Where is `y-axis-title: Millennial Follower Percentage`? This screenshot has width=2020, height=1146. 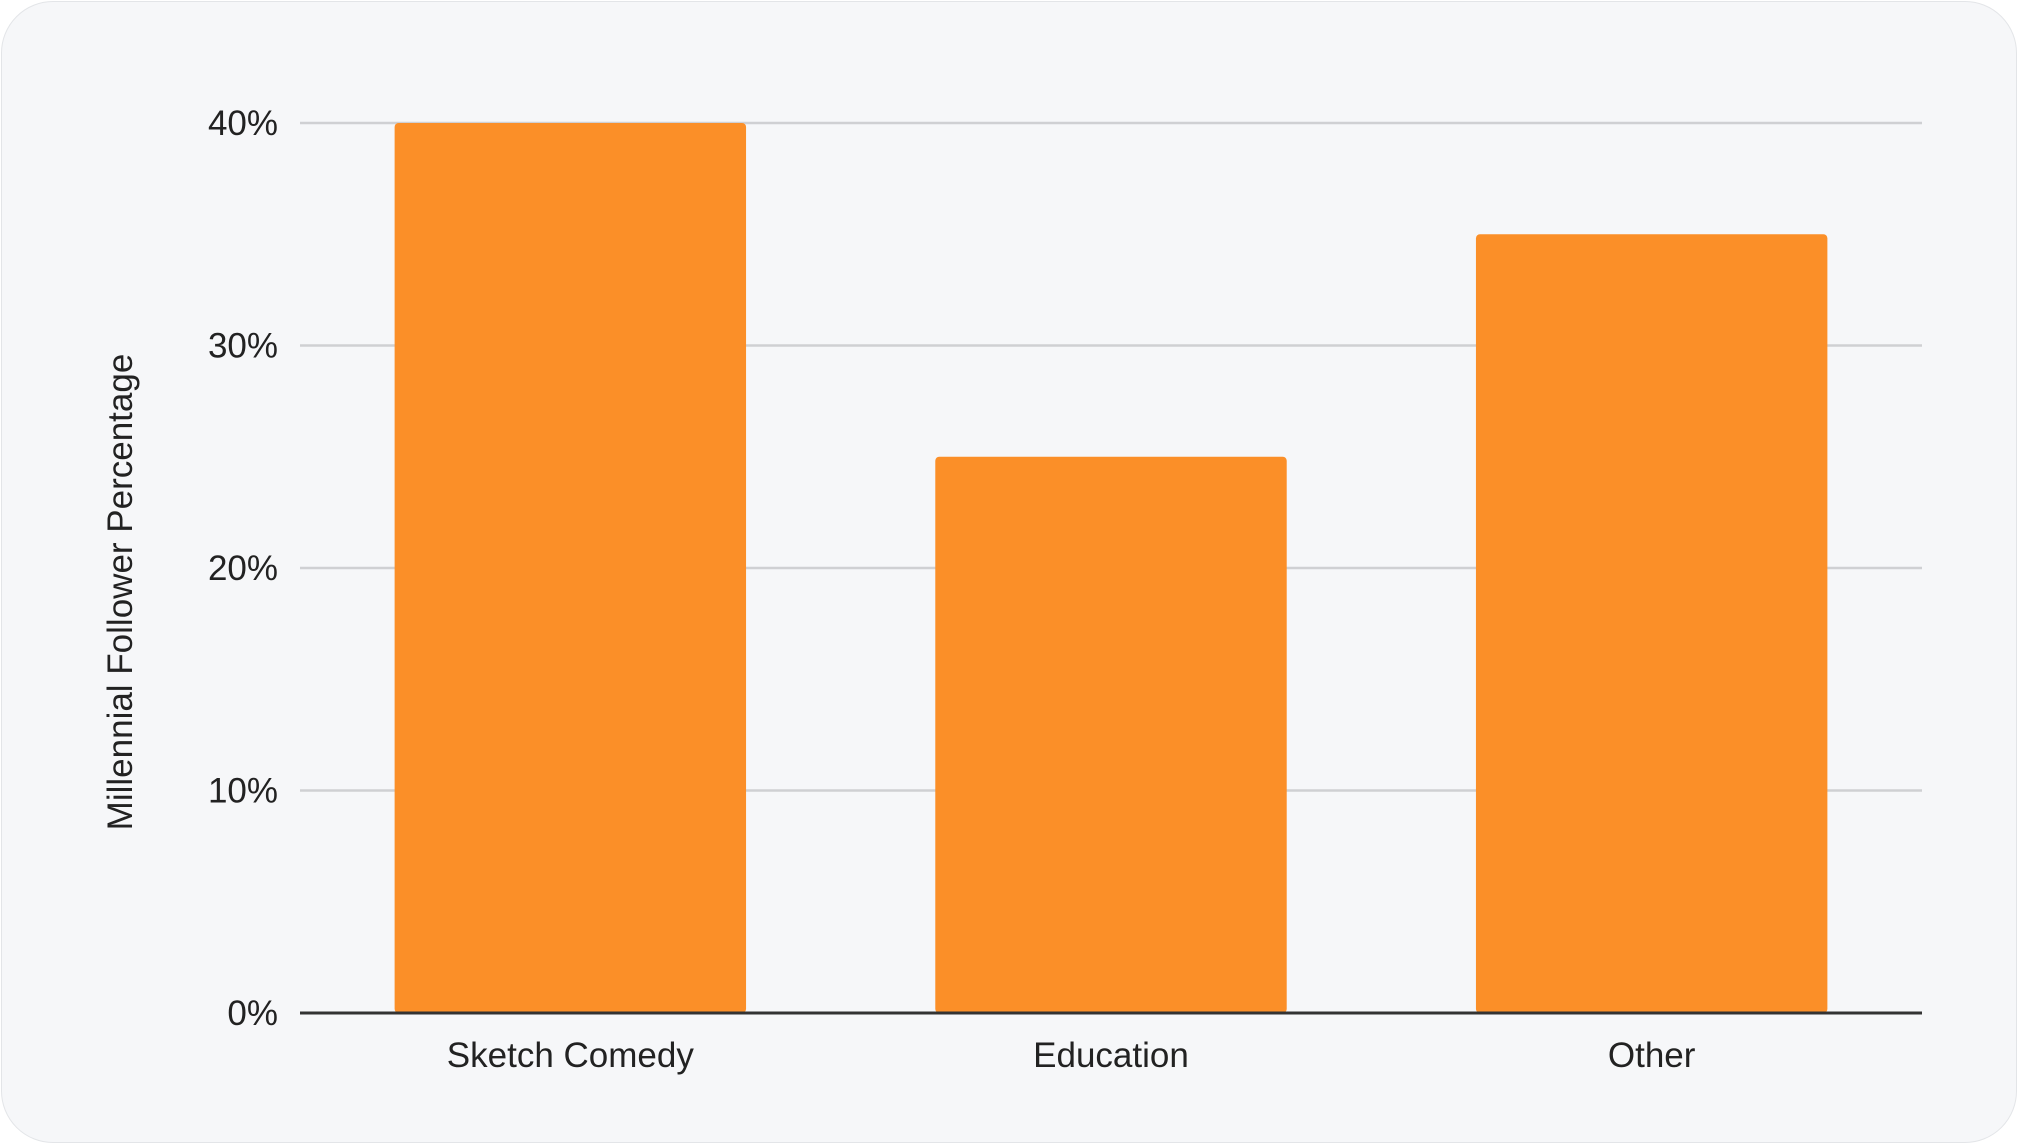 y-axis-title: Millennial Follower Percentage is located at coordinates (120, 592).